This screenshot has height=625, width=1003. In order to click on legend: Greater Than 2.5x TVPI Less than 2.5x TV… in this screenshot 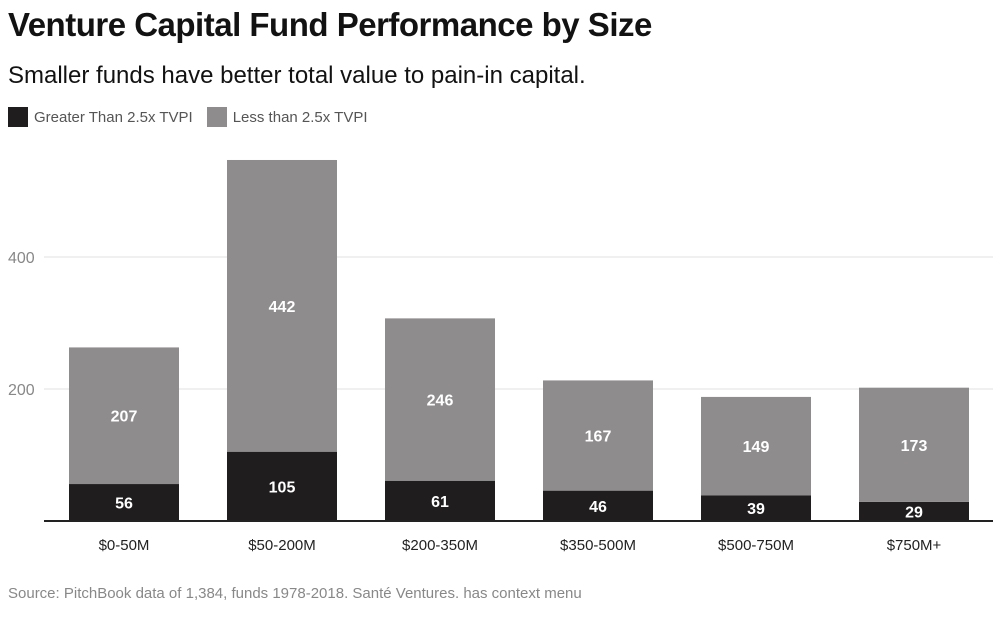, I will do `click(195, 117)`.